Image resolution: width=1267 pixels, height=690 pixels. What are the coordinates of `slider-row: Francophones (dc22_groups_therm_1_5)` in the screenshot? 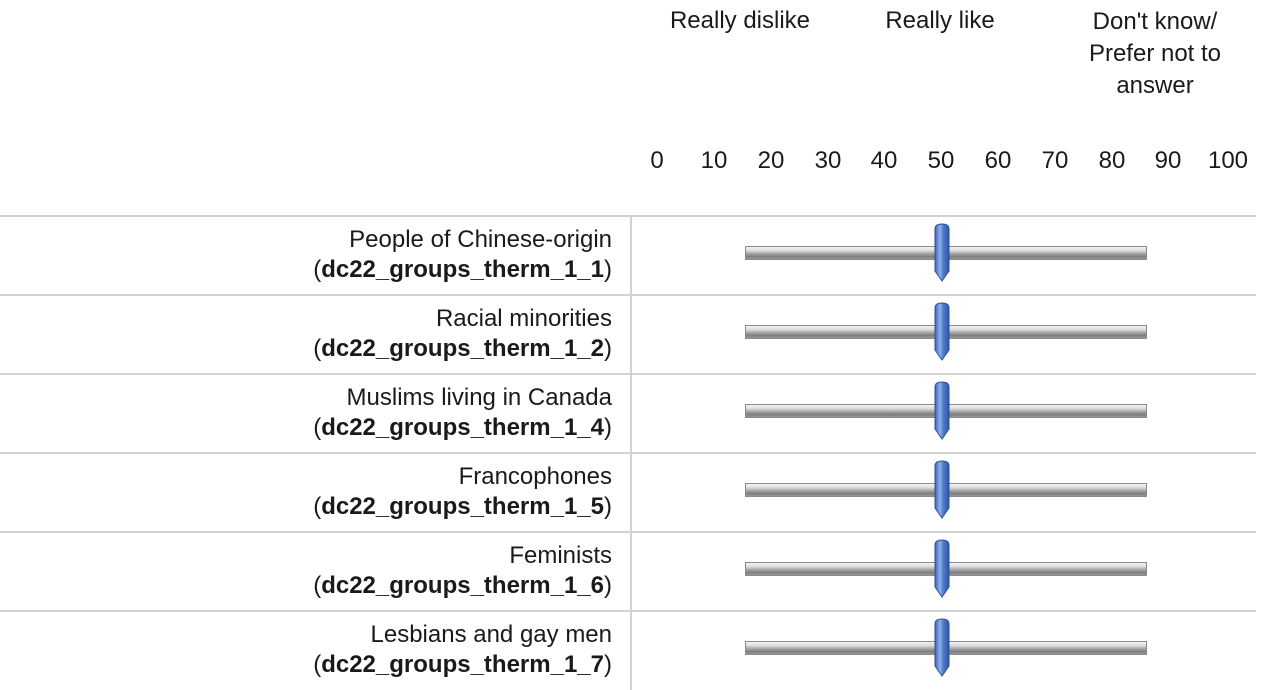 It's located at (628, 491).